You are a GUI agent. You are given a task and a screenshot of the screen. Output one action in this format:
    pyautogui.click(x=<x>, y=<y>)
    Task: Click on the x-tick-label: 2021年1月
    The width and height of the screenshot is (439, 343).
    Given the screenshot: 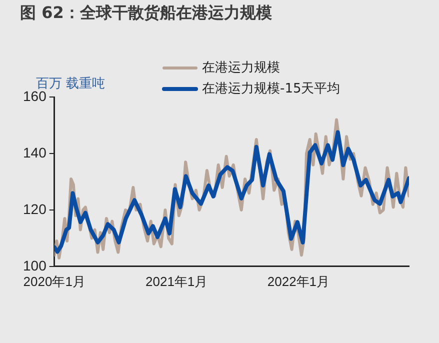 What is the action you would take?
    pyautogui.click(x=177, y=281)
    